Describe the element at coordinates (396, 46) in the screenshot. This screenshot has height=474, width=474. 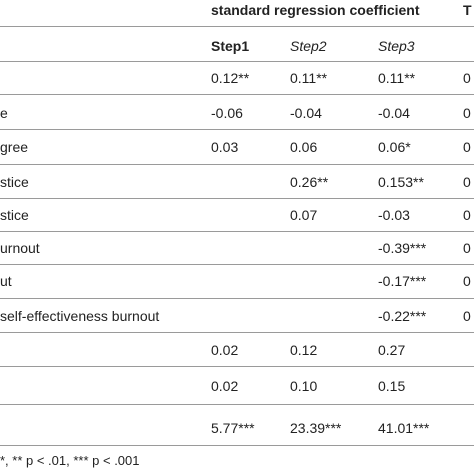
I see `step3-header: Step3` at that location.